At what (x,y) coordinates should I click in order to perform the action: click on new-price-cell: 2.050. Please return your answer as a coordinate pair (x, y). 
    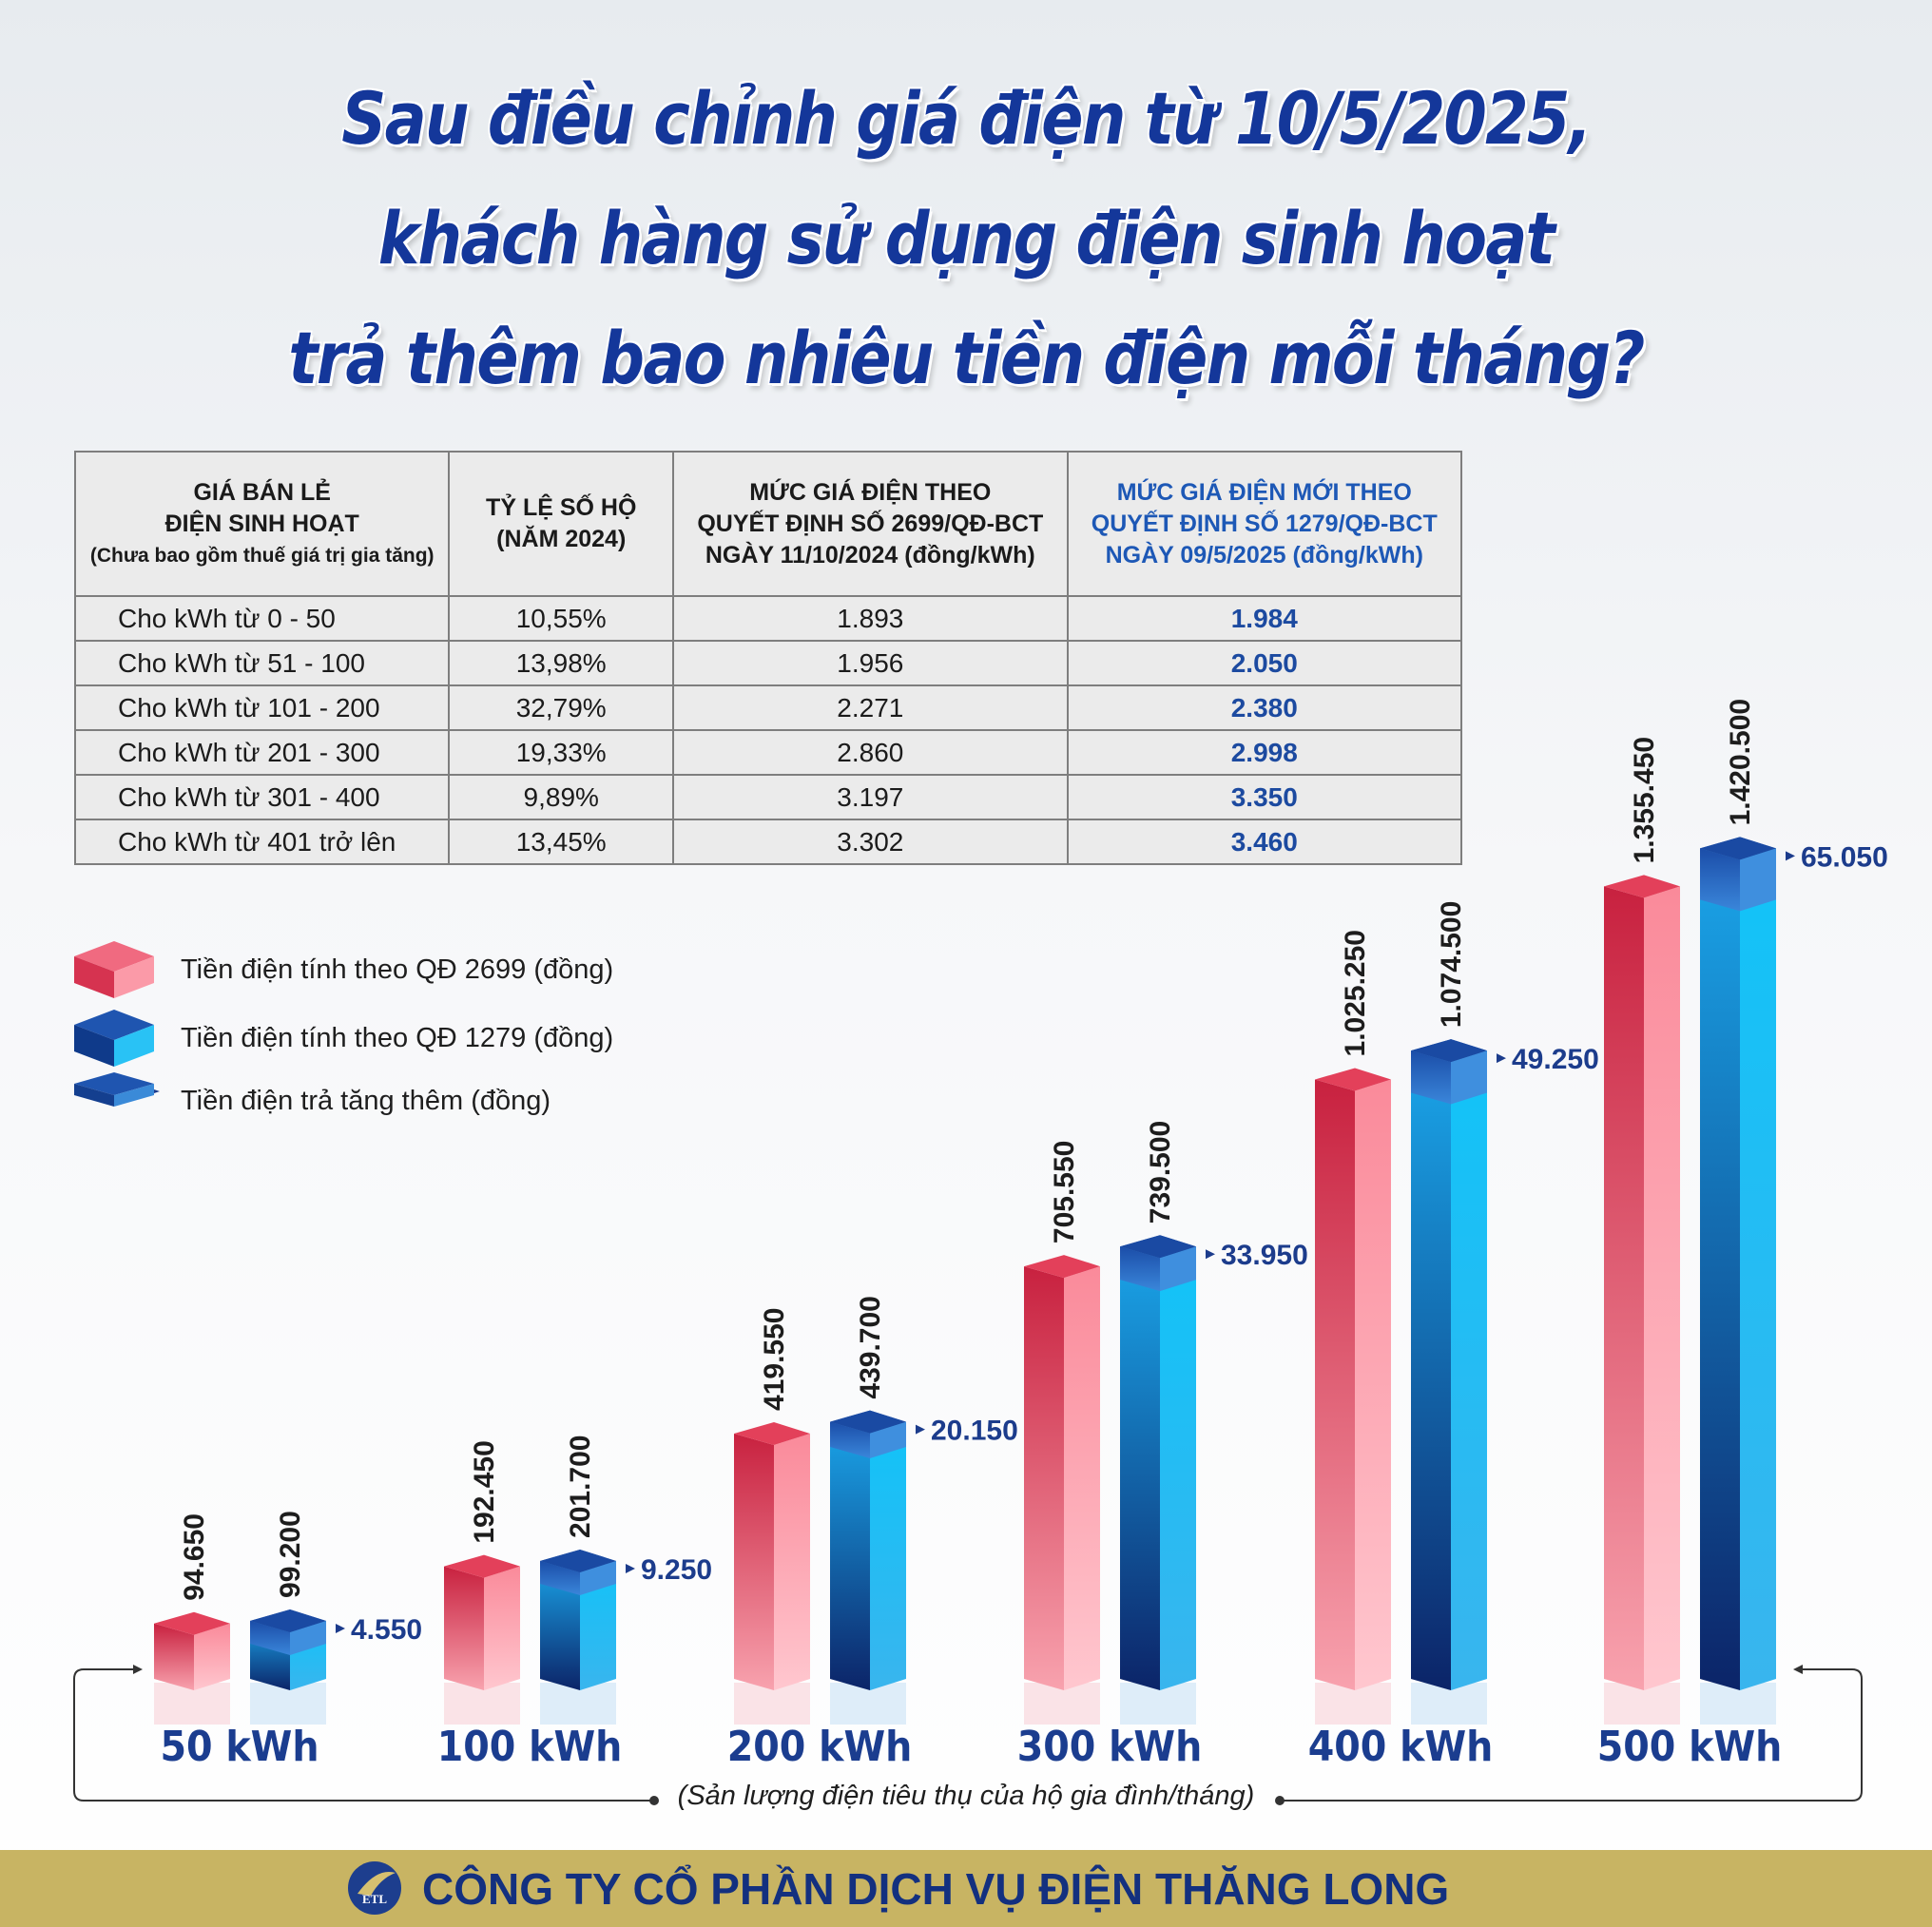
    Looking at the image, I should click on (1264, 663).